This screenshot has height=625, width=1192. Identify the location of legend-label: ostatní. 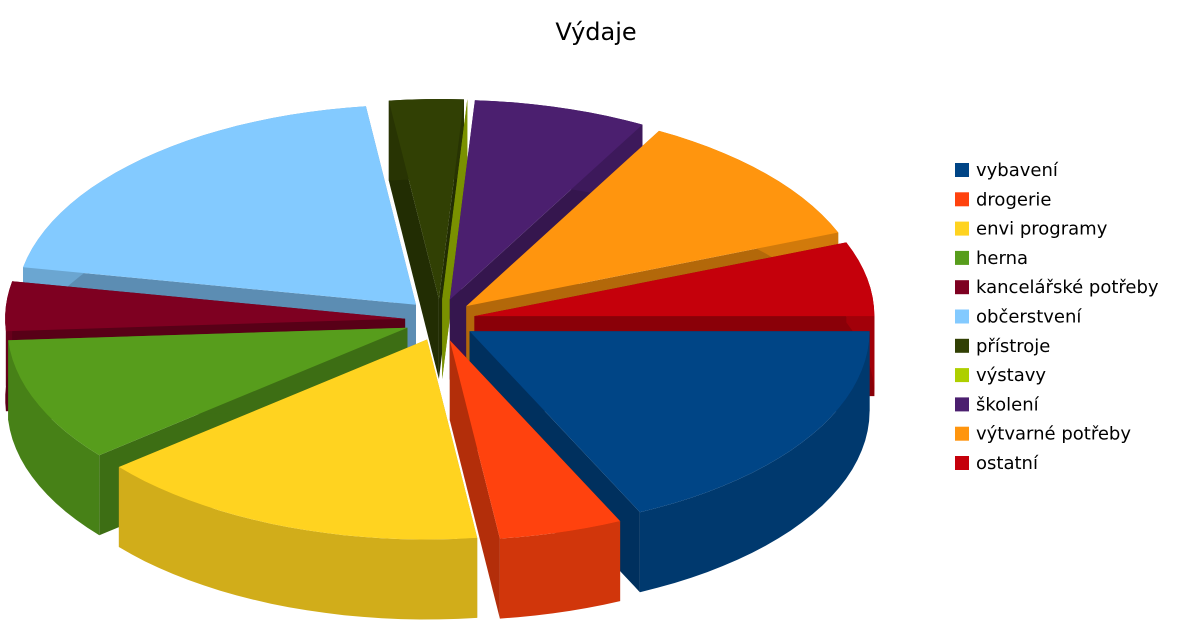
(1007, 463).